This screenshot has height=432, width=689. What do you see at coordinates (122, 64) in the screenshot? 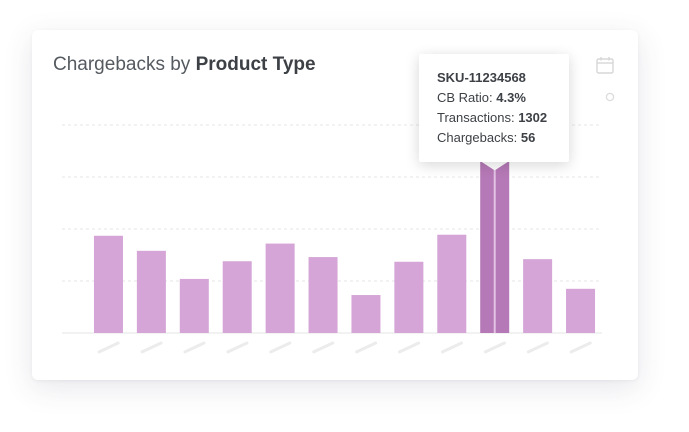
I see `title-prefix: Chargebacks by` at bounding box center [122, 64].